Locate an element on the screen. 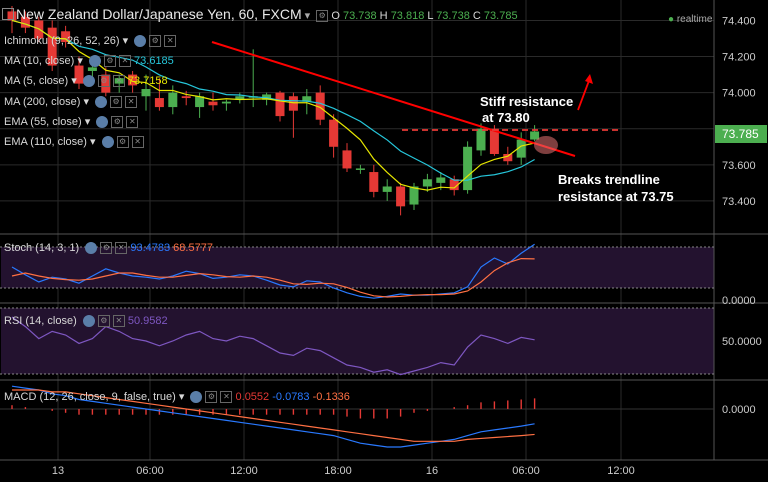 This screenshot has height=482, width=768. ind-ma200: MA (200, close) ▾ ⚙ ✕ is located at coordinates (71, 102).